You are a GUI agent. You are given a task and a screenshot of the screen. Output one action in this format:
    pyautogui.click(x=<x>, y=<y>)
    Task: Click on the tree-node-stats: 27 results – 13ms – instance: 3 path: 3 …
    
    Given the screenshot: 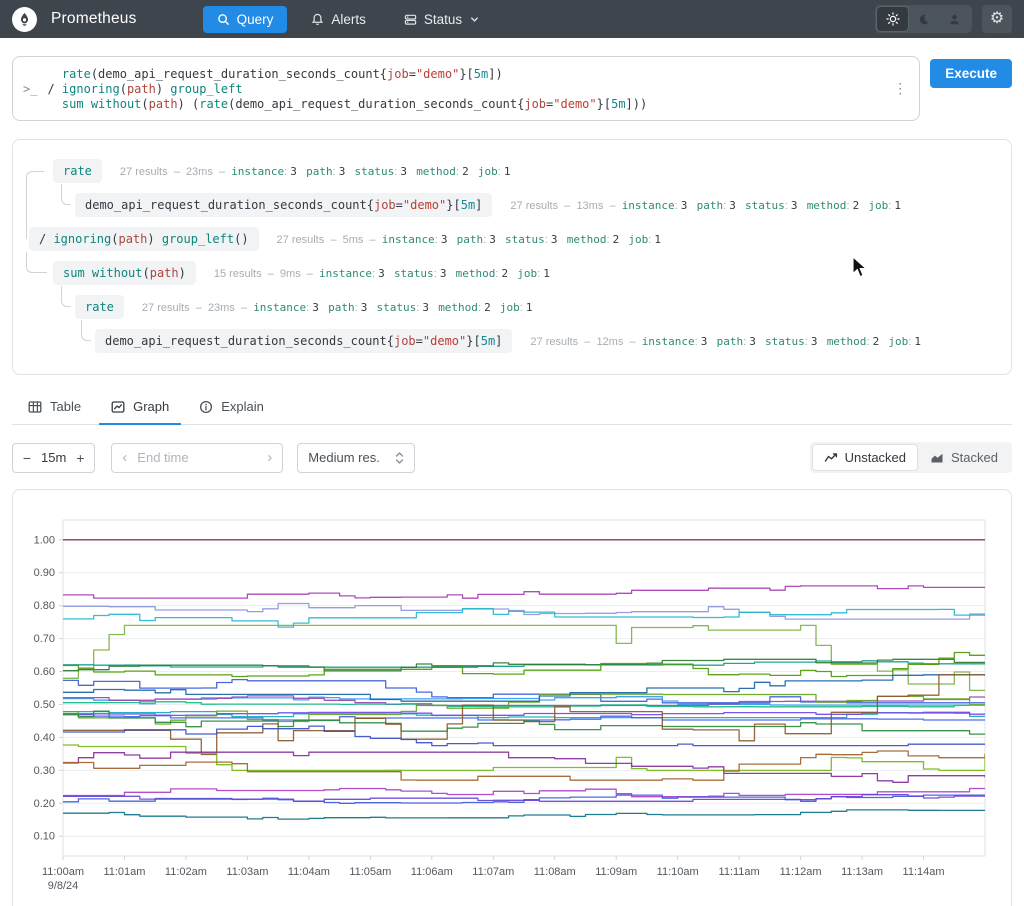 What is the action you would take?
    pyautogui.click(x=705, y=205)
    